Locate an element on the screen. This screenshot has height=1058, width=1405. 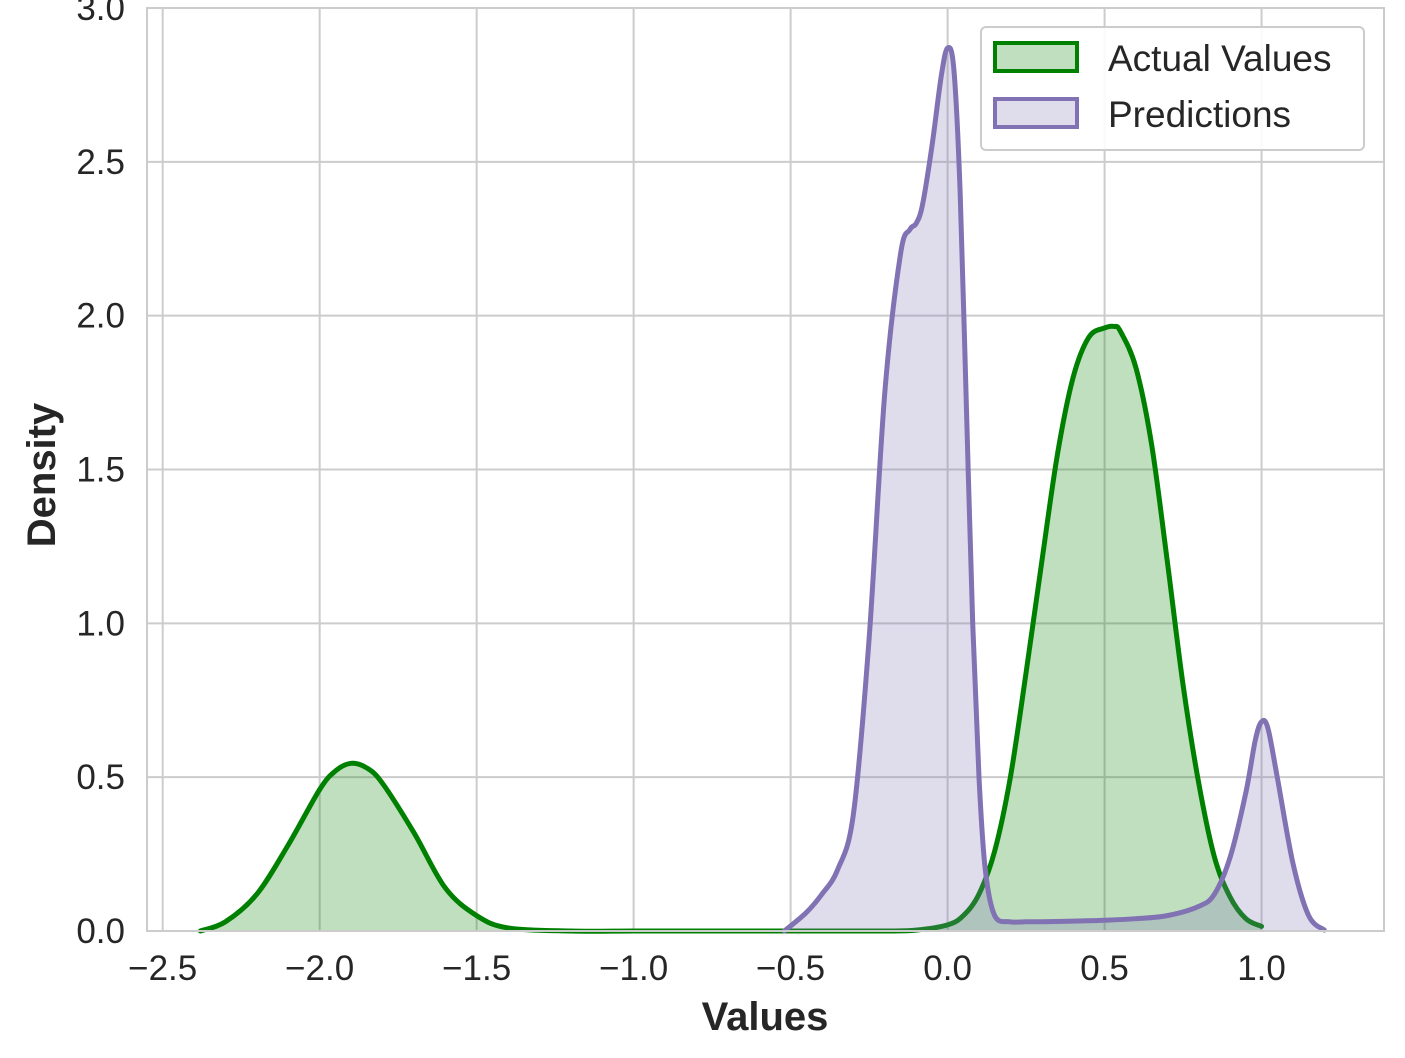
x-tick-label: −2.5 is located at coordinates (162, 968).